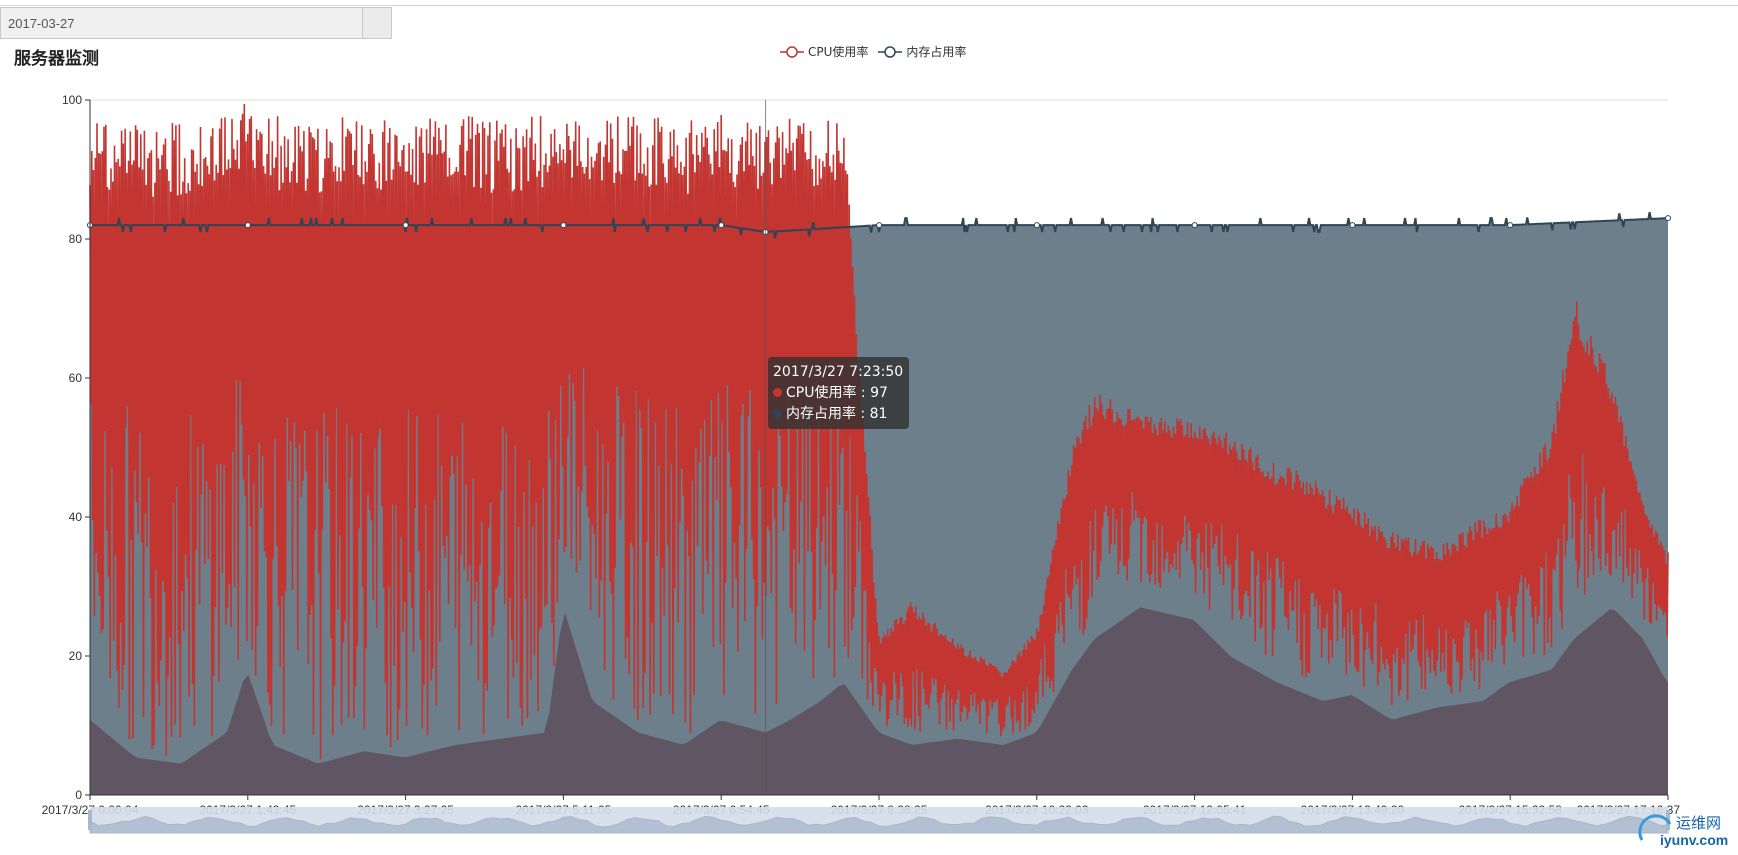 This screenshot has width=1738, height=855. I want to click on y-tick-label-3: 60, so click(76, 378).